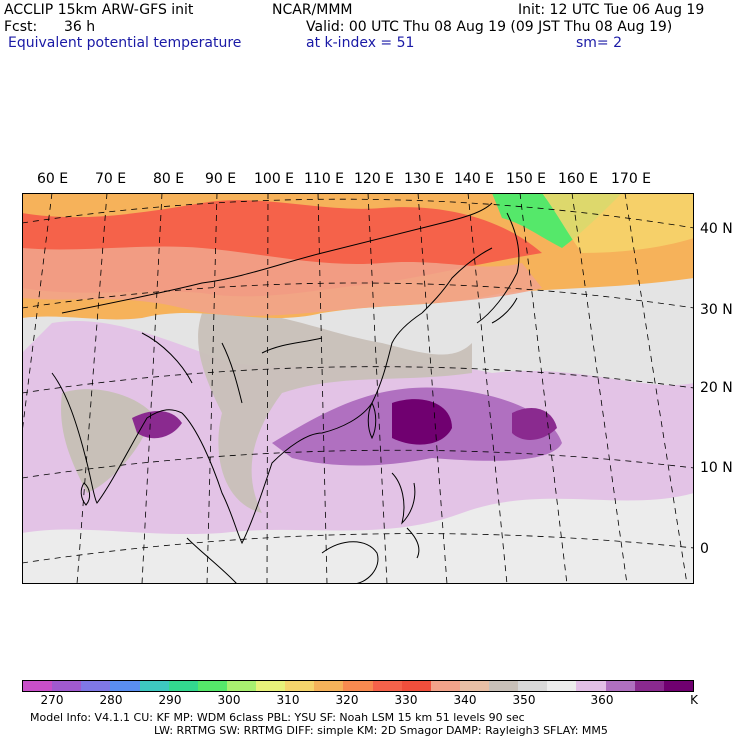  What do you see at coordinates (498, 268) in the screenshot?
I see `japan-coastline` at bounding box center [498, 268].